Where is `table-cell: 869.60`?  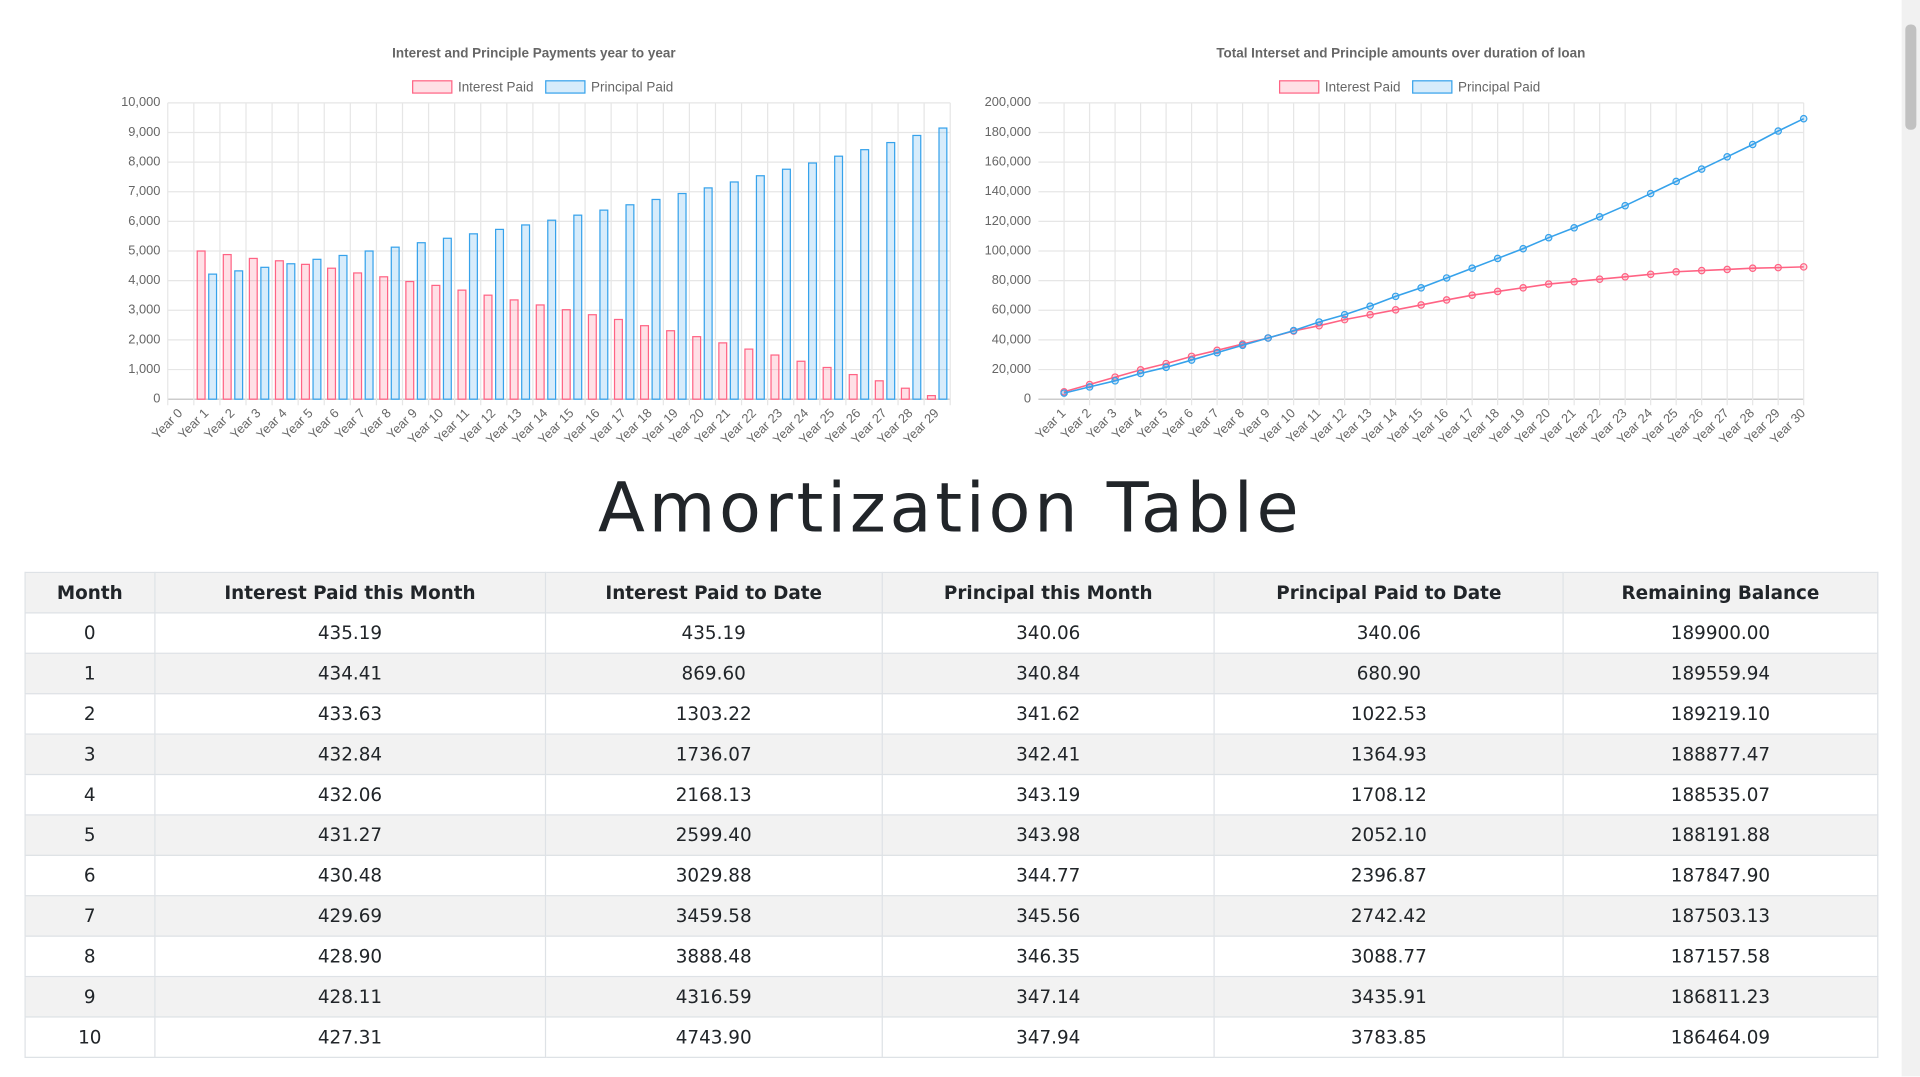 table-cell: 869.60 is located at coordinates (713, 673).